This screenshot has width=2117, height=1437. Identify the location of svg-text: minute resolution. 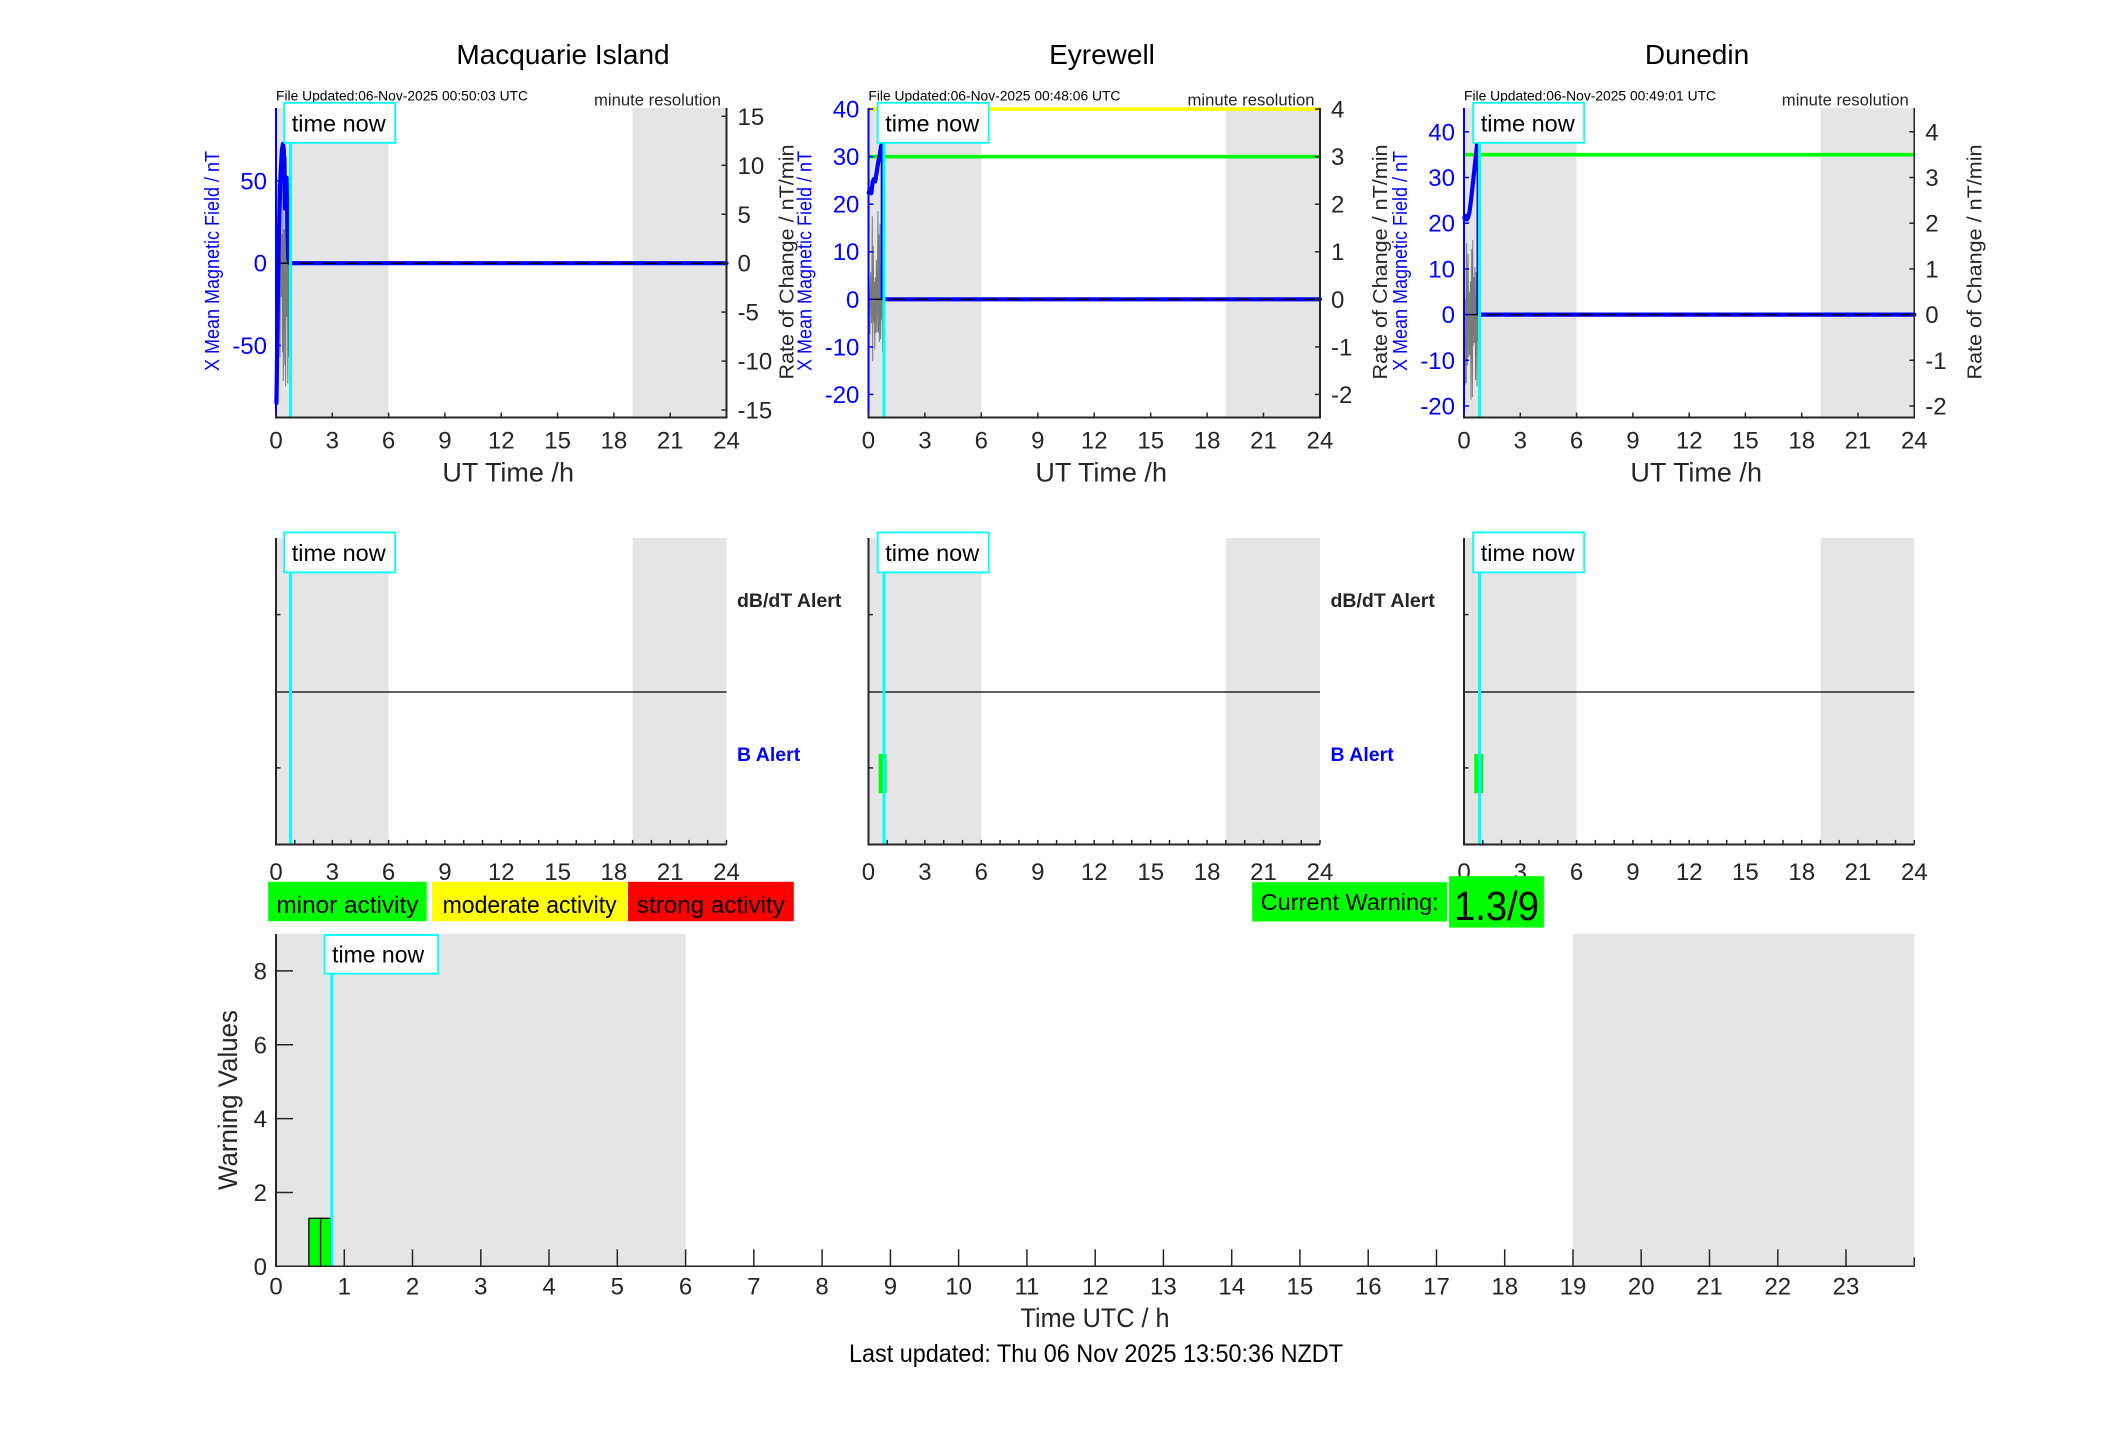
(1251, 100).